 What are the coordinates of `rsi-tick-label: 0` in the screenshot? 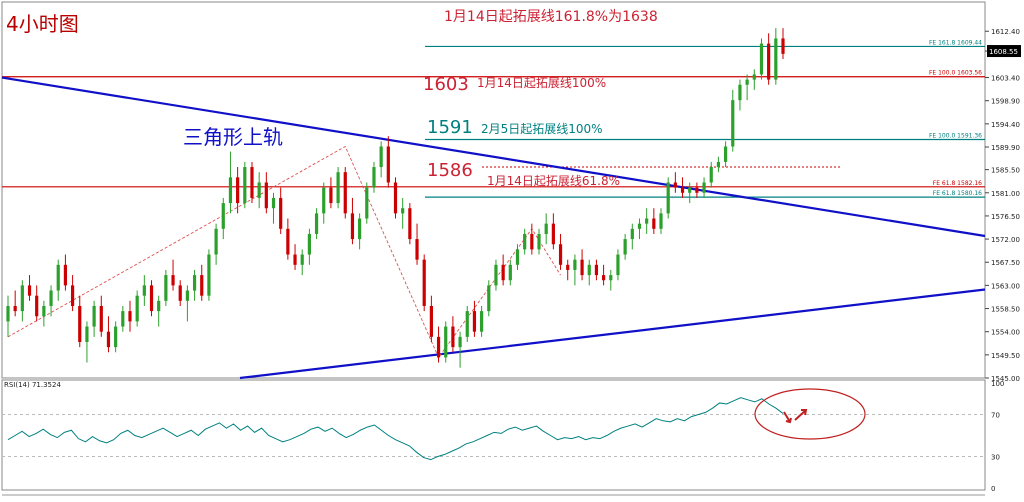 It's located at (993, 489).